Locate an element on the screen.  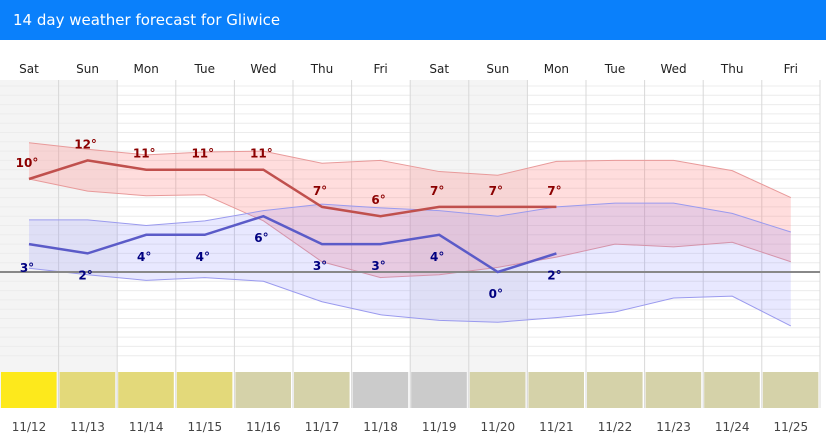
date-label: 11/14 is located at coordinates (146, 427).